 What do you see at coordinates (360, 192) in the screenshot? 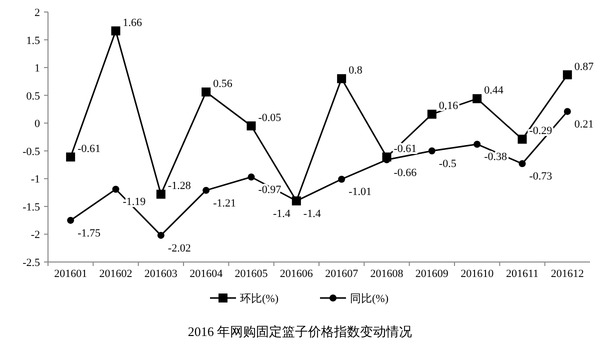
I see `data-label: -1.01` at bounding box center [360, 192].